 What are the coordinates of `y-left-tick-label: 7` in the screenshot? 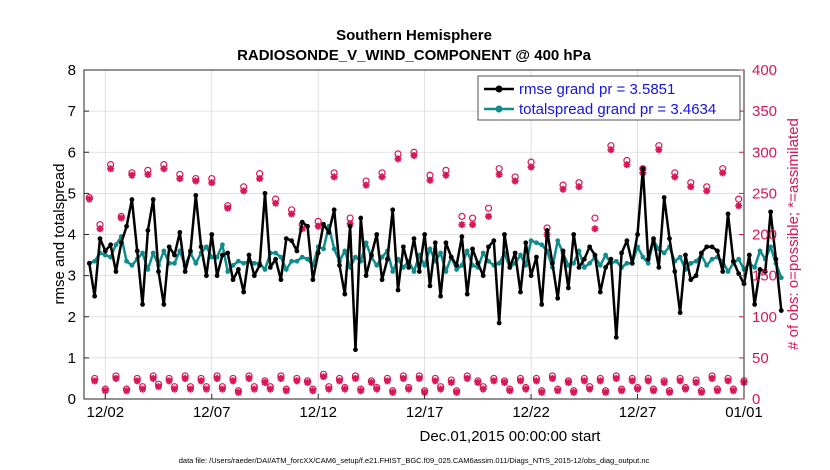 It's located at (72, 111).